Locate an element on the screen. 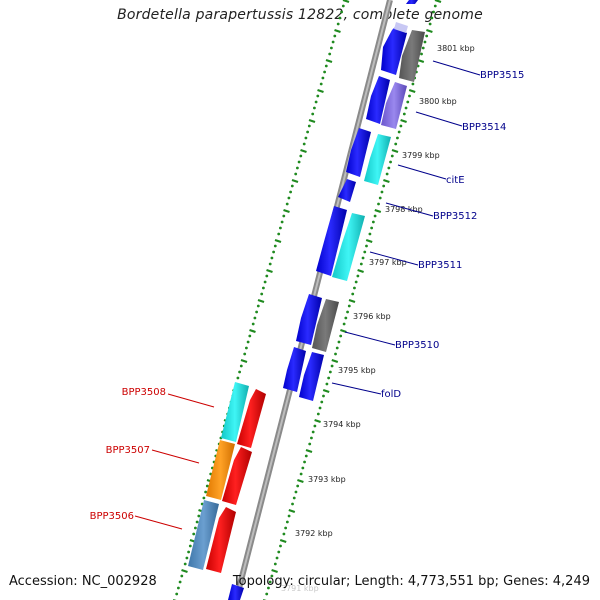  kbp-label: 3793 kbp is located at coordinates (327, 479).